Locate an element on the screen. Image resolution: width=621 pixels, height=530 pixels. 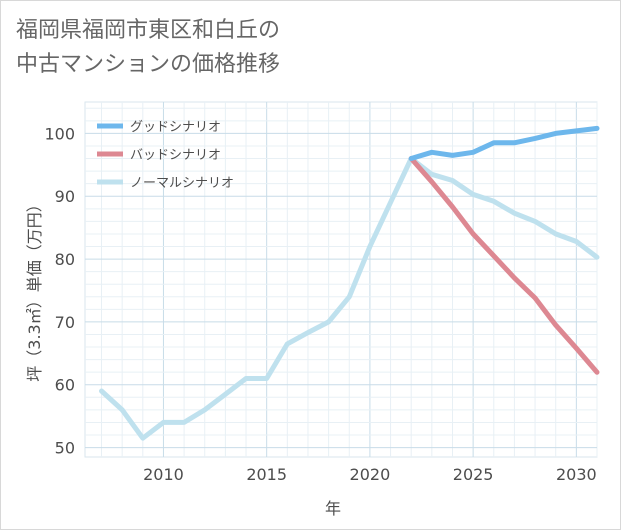
y-tick-label: 70 is located at coordinates (65, 322).